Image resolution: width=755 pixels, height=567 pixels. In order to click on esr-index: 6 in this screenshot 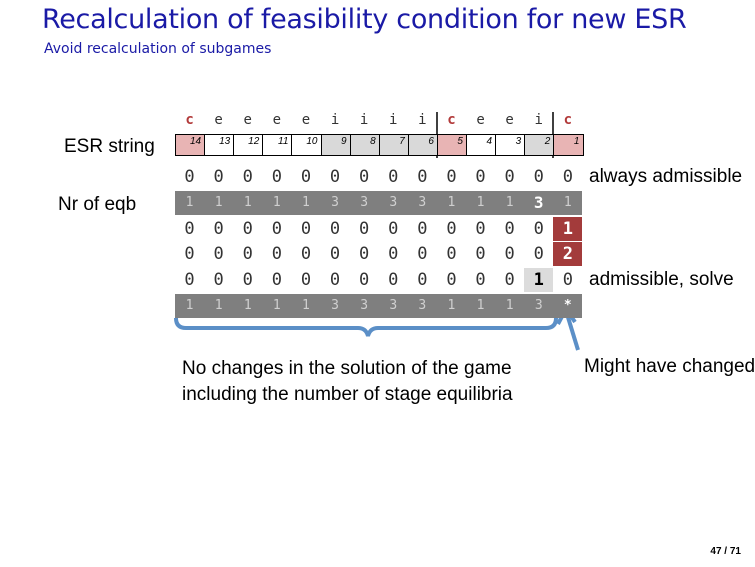, I will do `click(423, 145)`.